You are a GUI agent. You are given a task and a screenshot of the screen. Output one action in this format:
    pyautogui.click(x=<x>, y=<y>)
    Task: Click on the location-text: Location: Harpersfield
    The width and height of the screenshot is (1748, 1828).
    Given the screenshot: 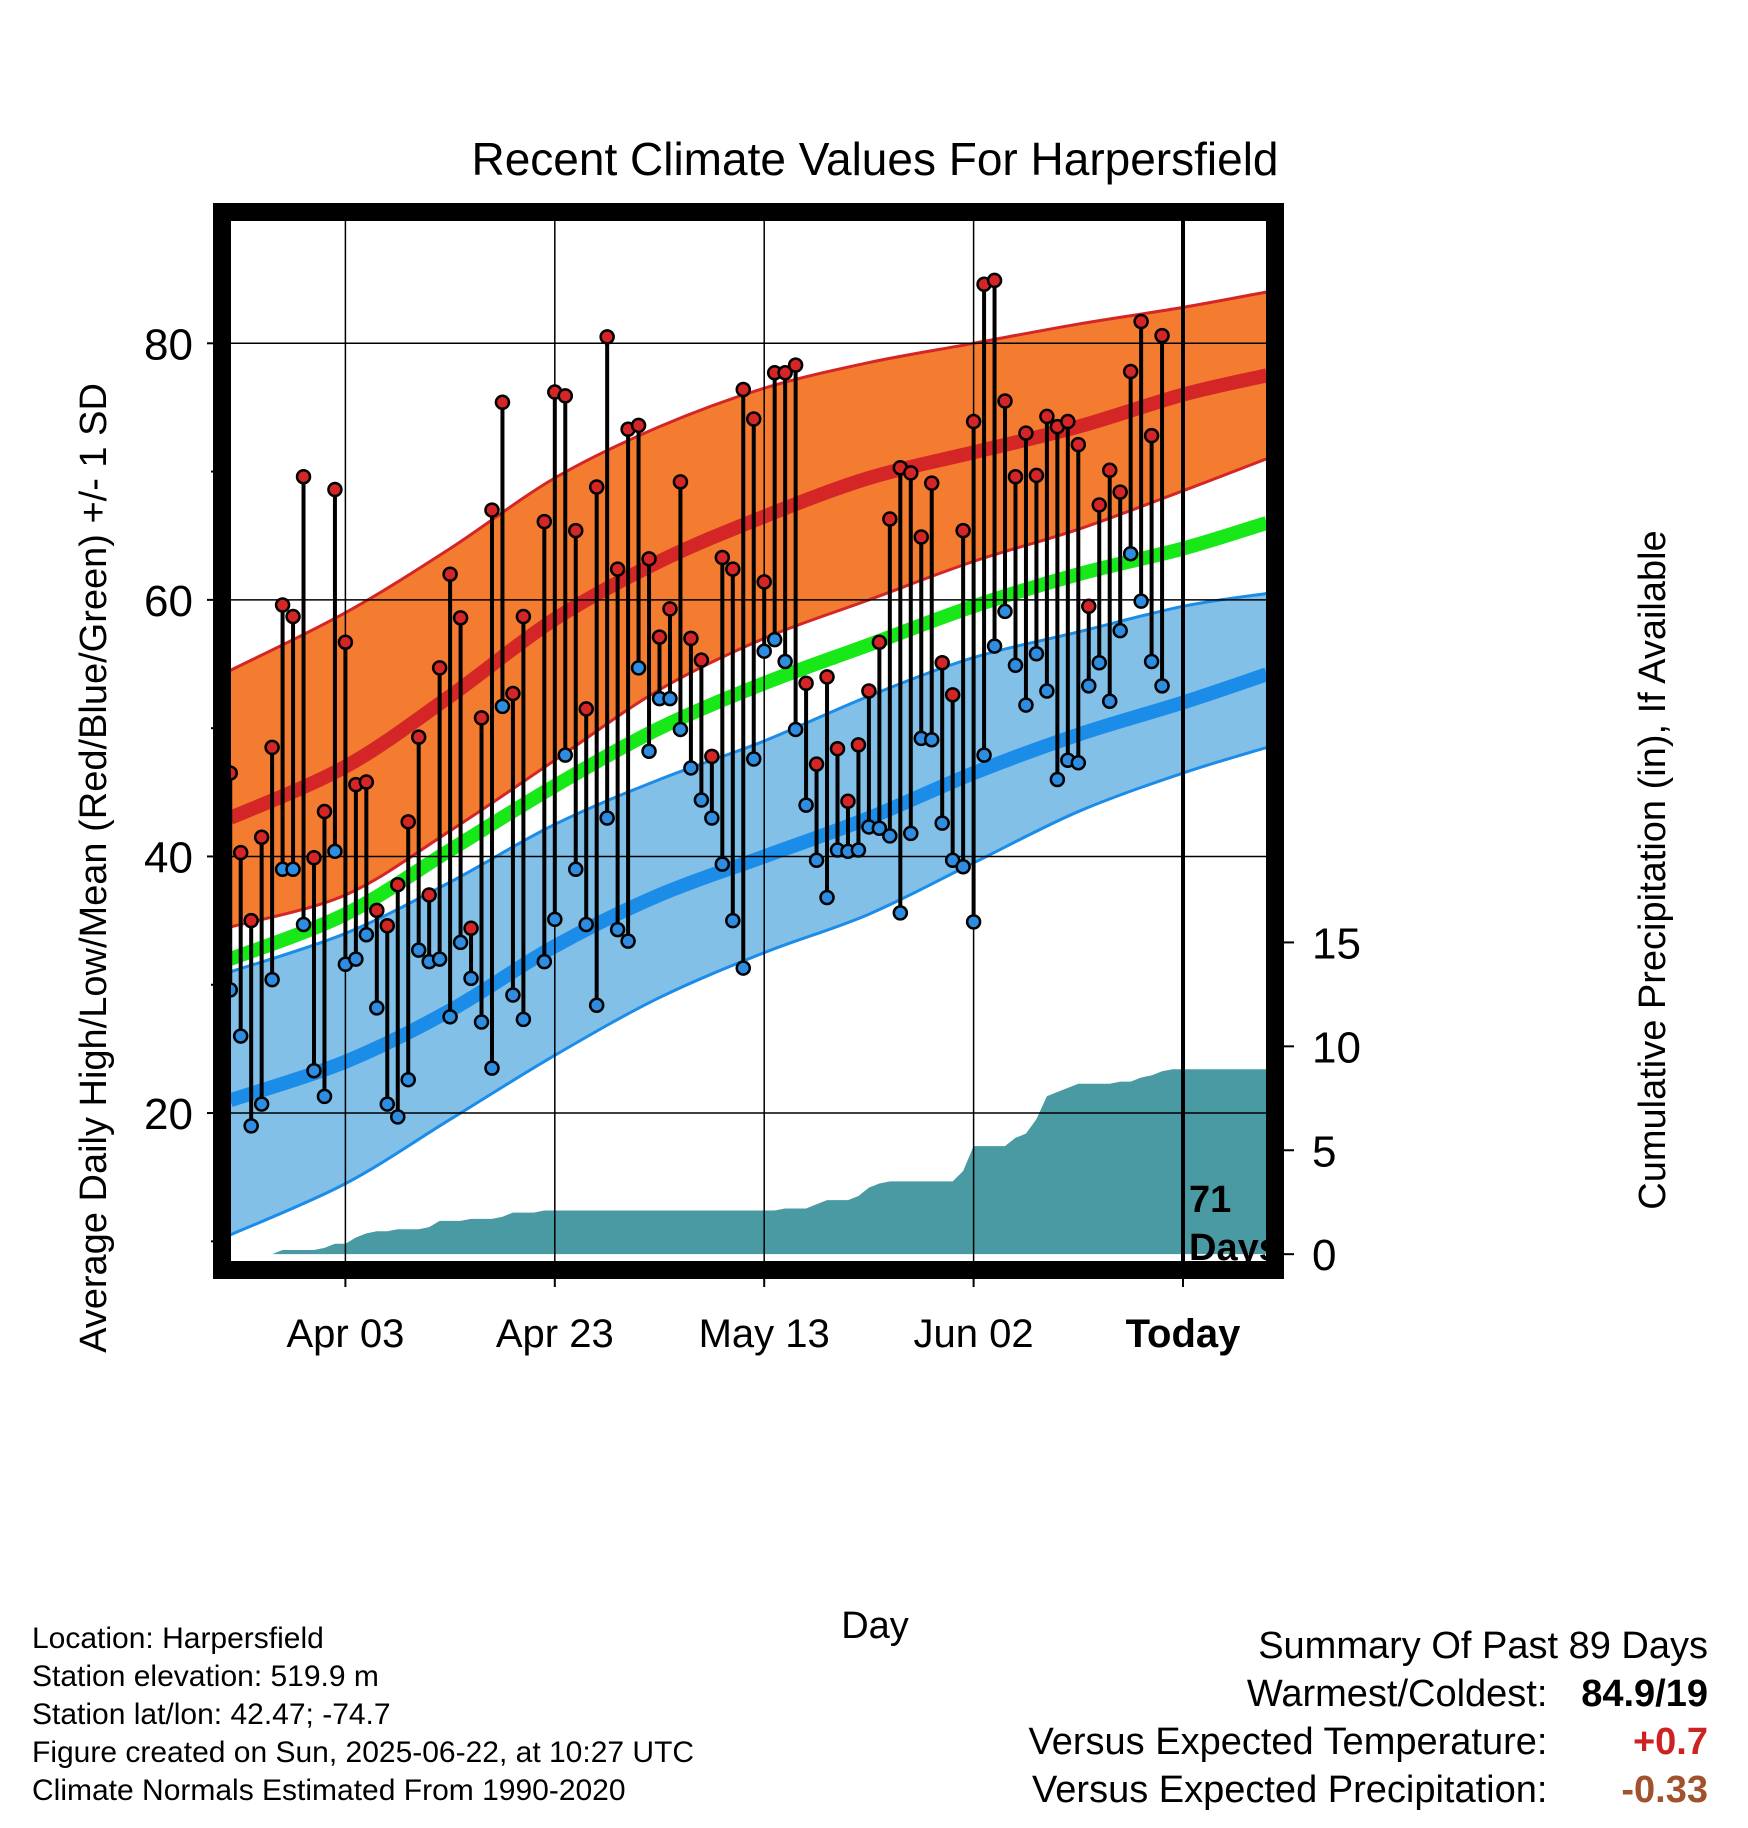 What is the action you would take?
    pyautogui.click(x=178, y=1638)
    